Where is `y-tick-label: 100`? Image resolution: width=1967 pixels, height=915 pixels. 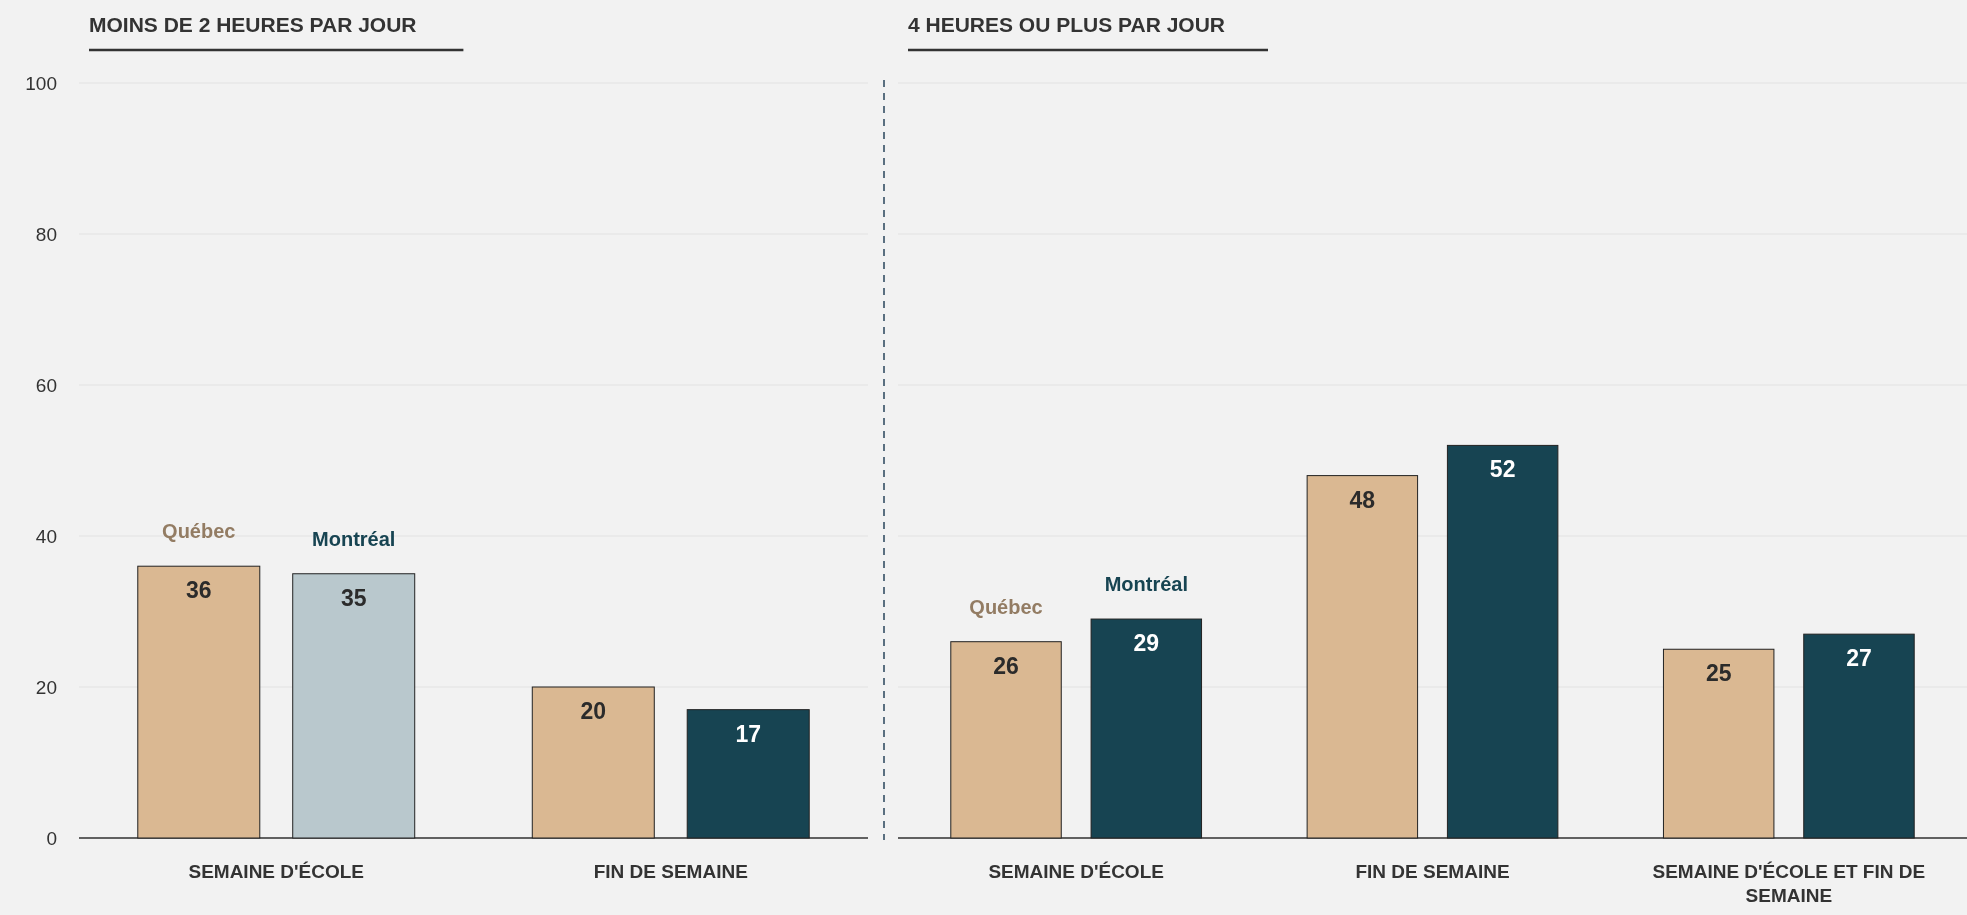 y-tick-label: 100 is located at coordinates (41, 83).